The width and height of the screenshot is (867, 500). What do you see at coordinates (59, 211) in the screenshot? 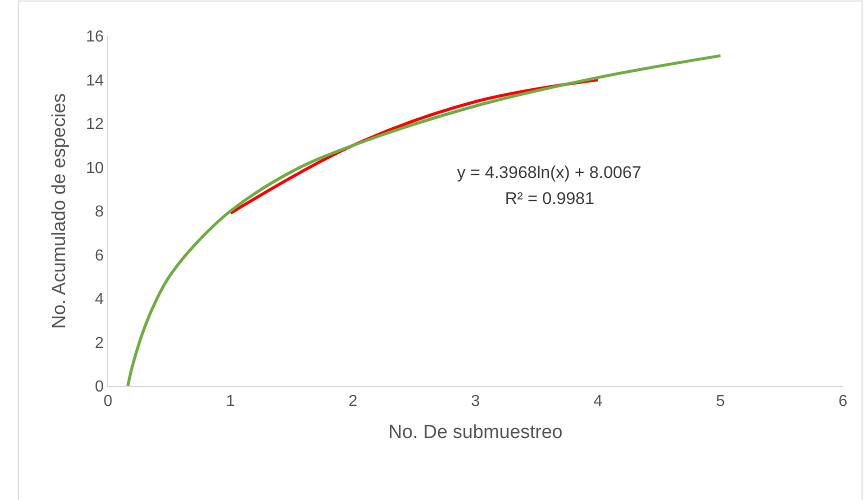
I see `y-axis-title: No. Acumulado de especies` at bounding box center [59, 211].